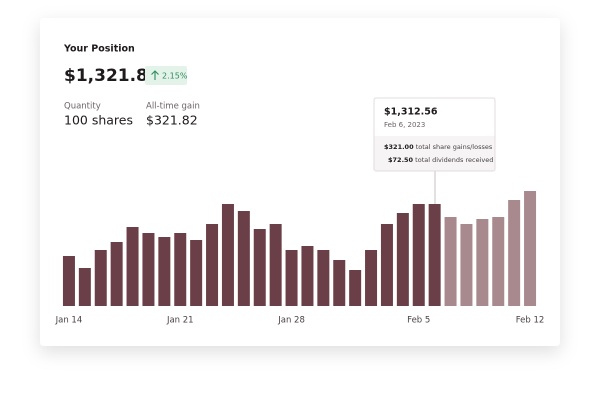  Describe the element at coordinates (172, 120) in the screenshot. I see `gain: $321.82` at that location.